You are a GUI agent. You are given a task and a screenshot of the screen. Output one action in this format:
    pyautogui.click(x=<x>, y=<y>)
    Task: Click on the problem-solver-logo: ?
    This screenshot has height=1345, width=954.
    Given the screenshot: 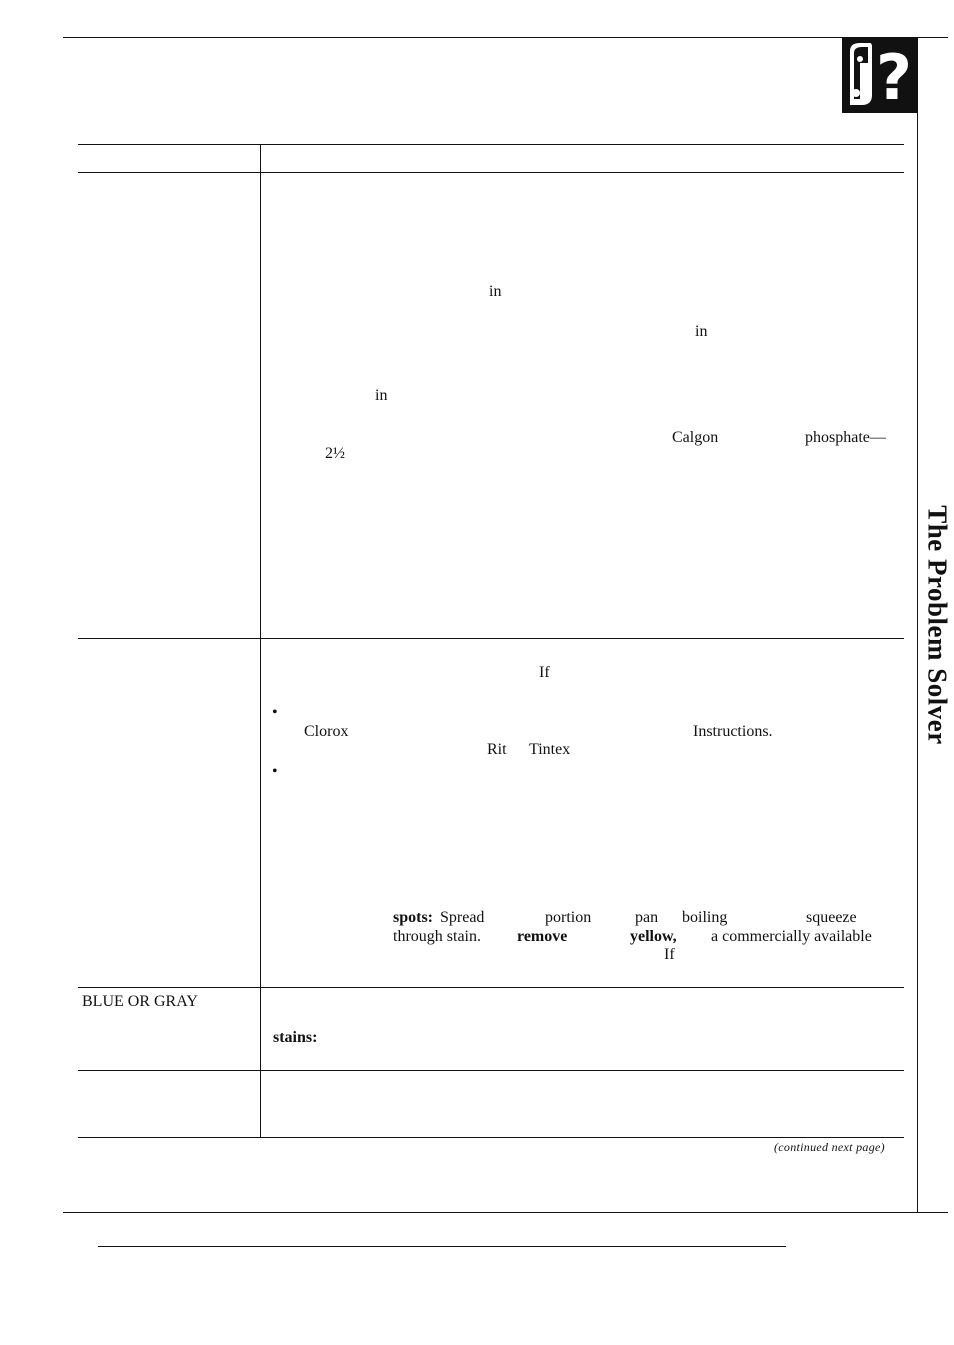 What is the action you would take?
    pyautogui.click(x=880, y=75)
    